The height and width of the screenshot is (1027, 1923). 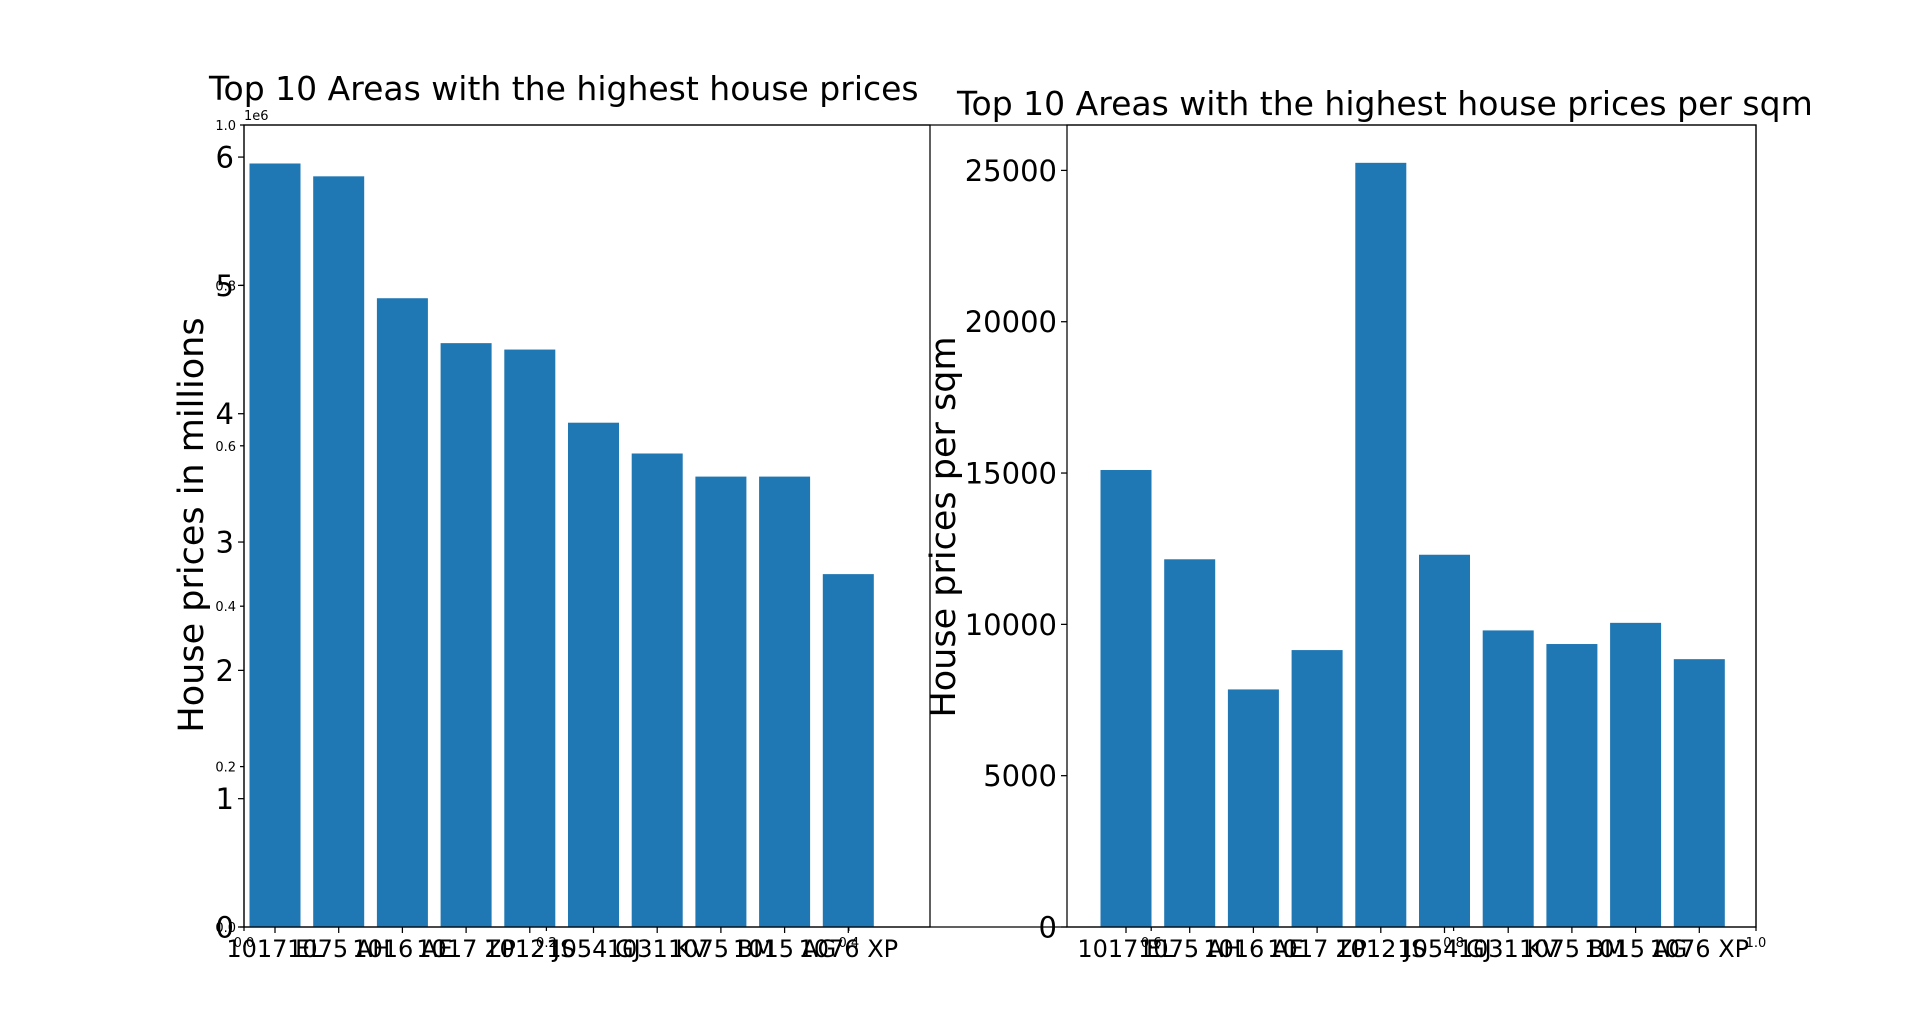 What do you see at coordinates (944, 526) in the screenshot?
I see `y-axis-label: House prices per sqm` at bounding box center [944, 526].